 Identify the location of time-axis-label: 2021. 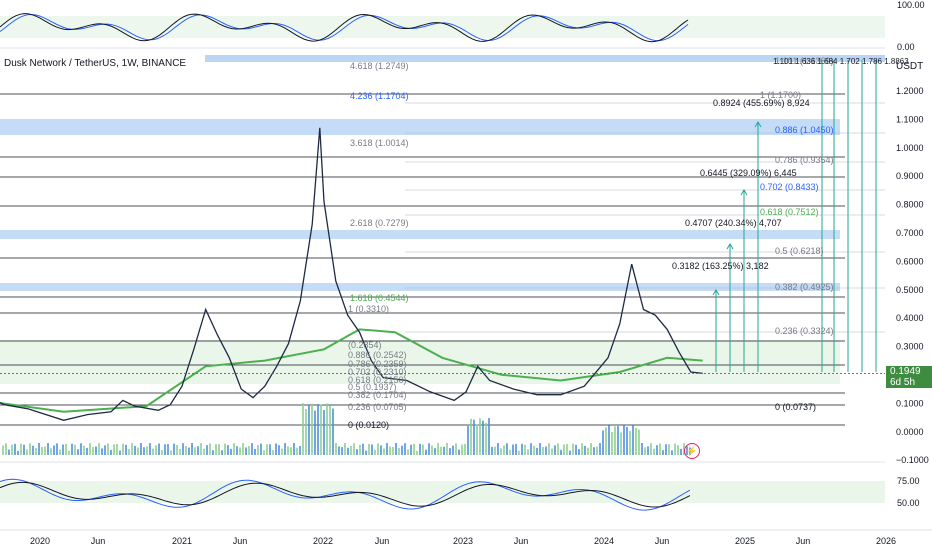
(182, 541).